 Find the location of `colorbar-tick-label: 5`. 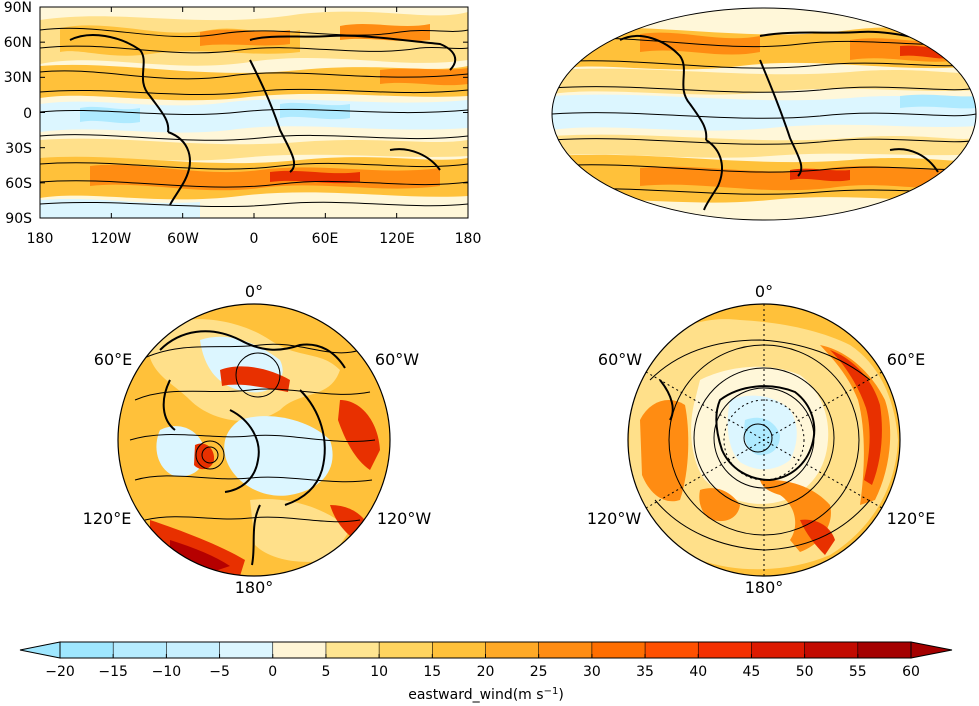

colorbar-tick-label: 5 is located at coordinates (325, 672).